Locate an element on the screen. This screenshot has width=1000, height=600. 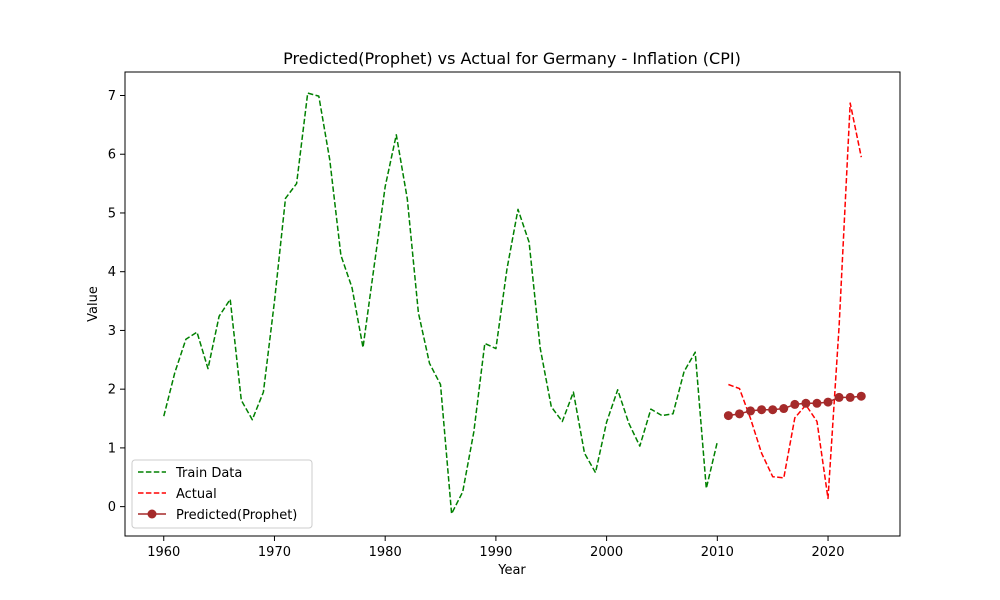
x-axis-title: Year is located at coordinates (511, 570).